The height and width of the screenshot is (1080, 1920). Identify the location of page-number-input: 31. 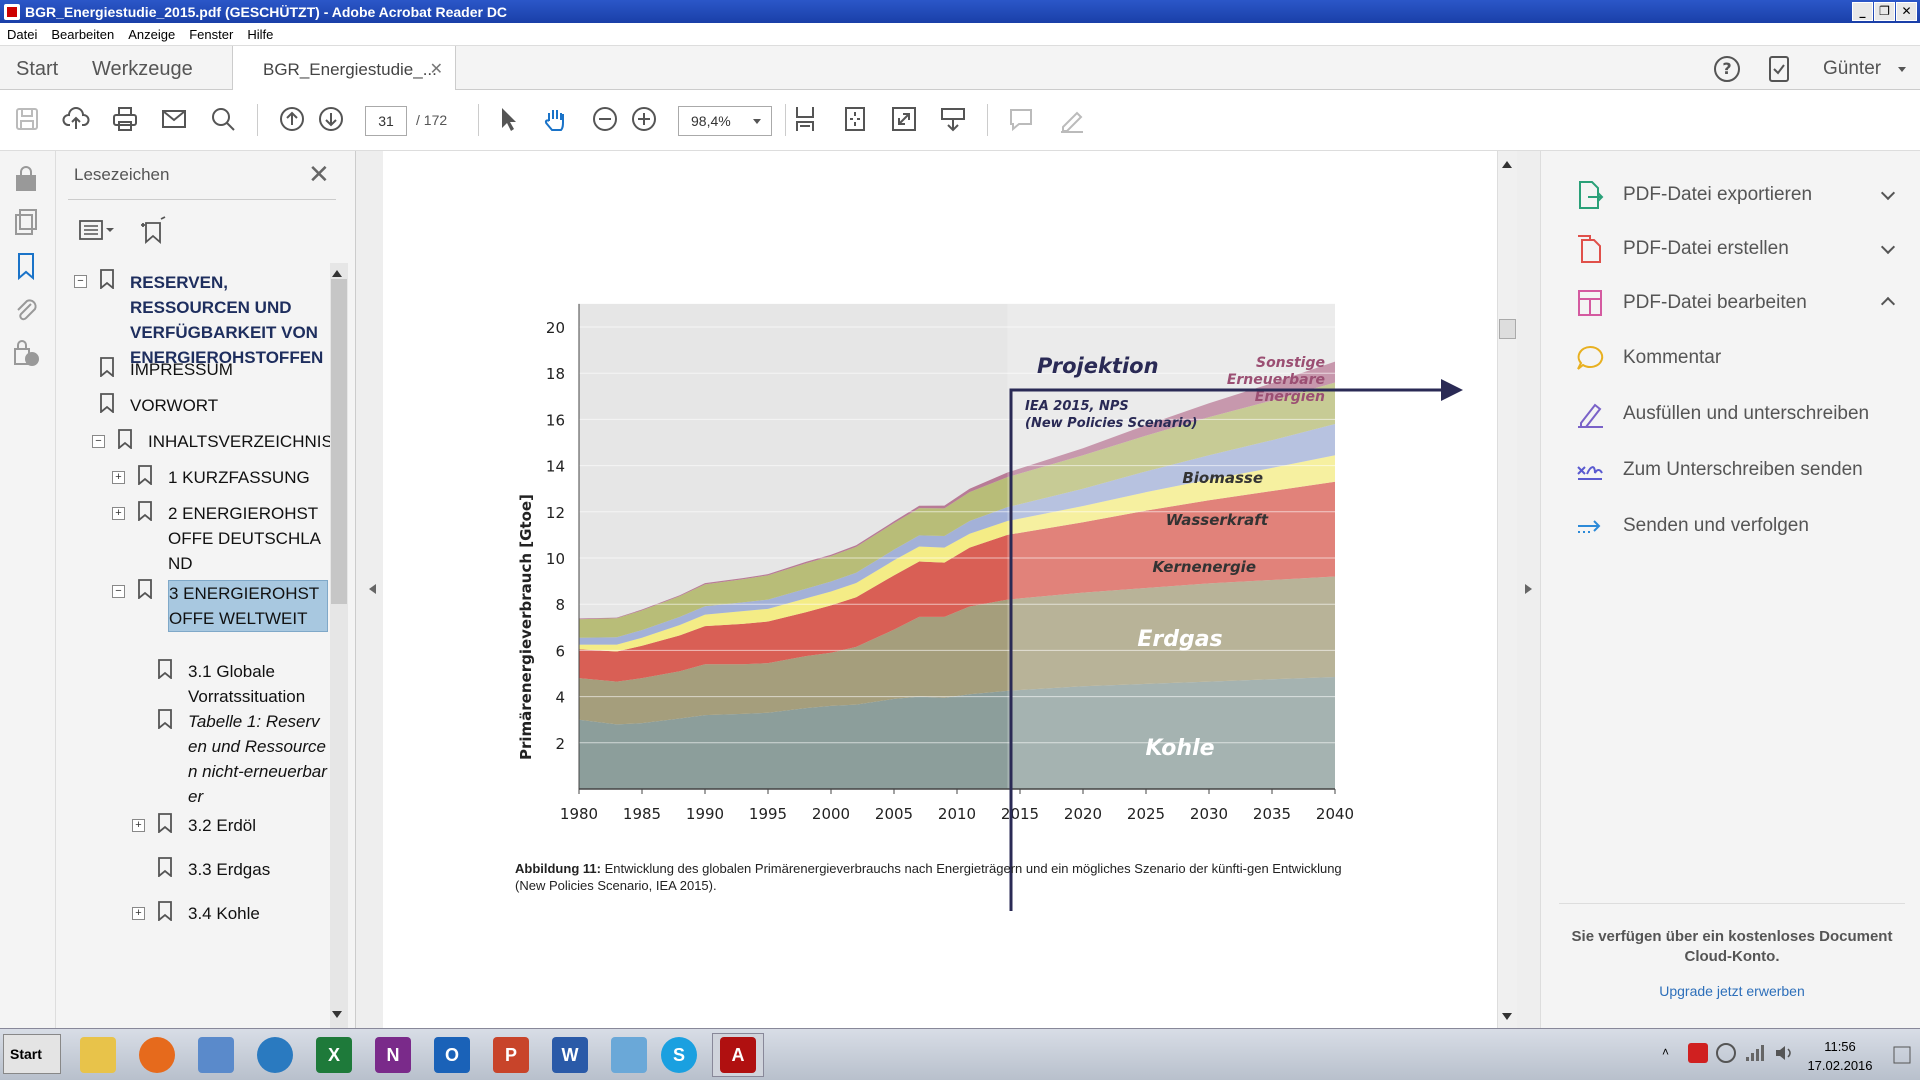
(386, 121).